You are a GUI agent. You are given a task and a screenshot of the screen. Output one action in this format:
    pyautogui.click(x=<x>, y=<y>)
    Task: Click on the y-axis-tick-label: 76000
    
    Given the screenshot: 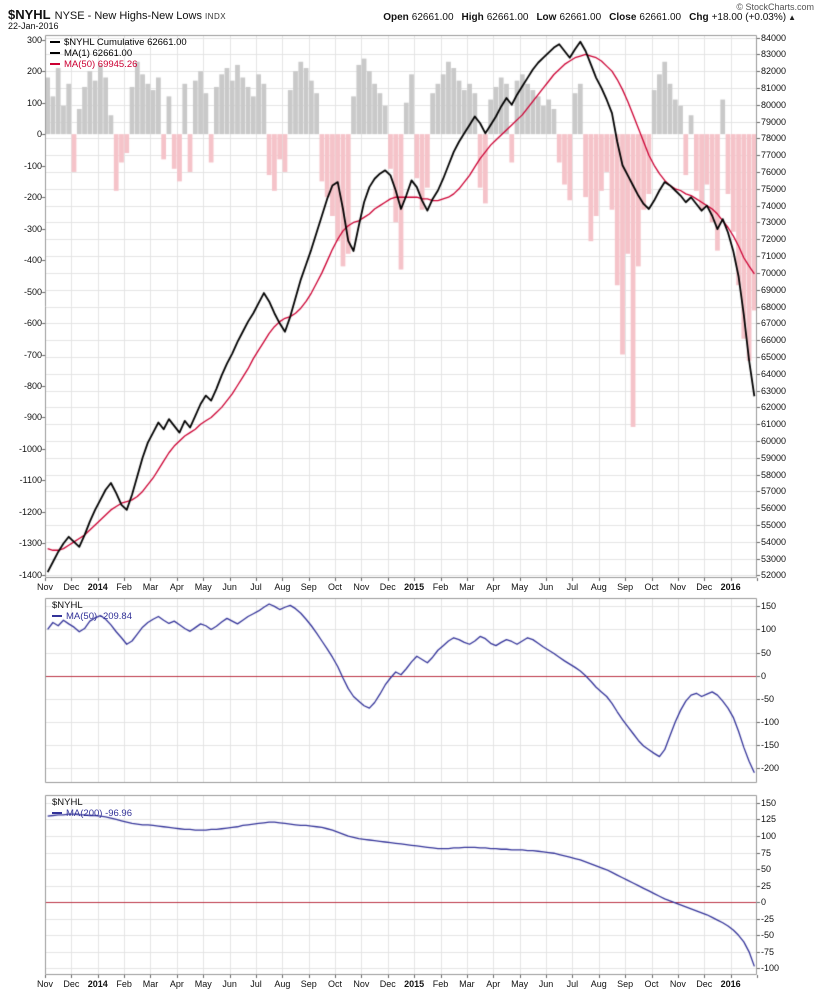 What is the action you would take?
    pyautogui.click(x=774, y=172)
    